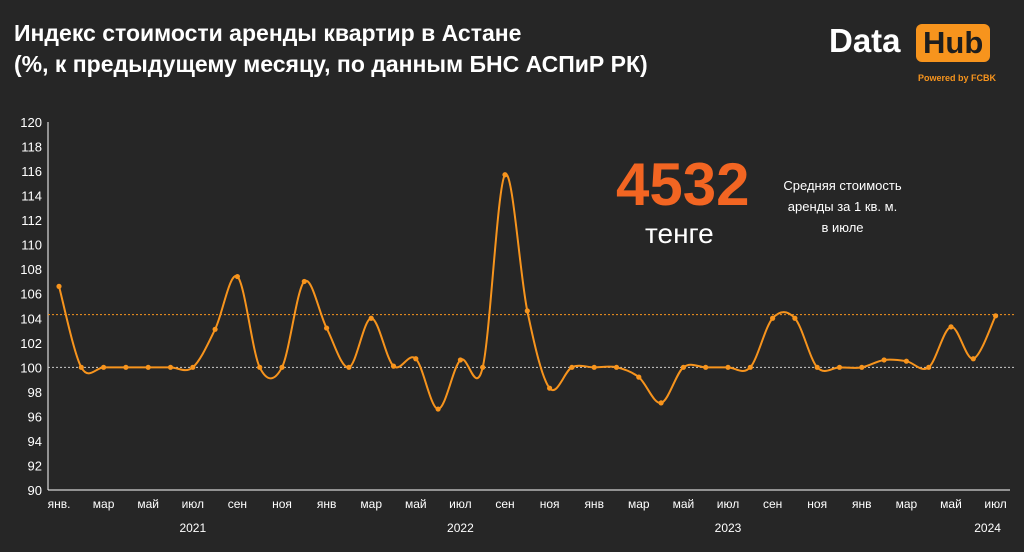 The width and height of the screenshot is (1024, 552). What do you see at coordinates (683, 184) in the screenshot?
I see `callout-value: 4532` at bounding box center [683, 184].